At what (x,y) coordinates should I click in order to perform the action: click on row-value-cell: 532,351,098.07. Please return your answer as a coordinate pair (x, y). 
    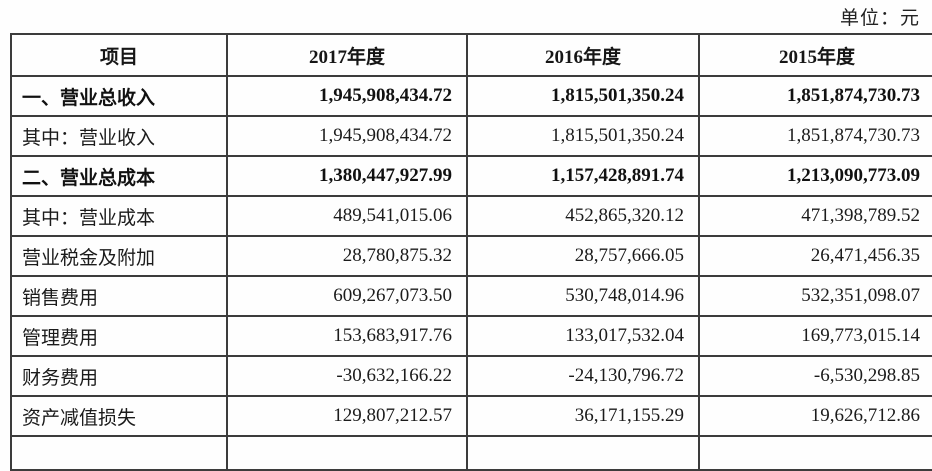
    Looking at the image, I should click on (815, 296).